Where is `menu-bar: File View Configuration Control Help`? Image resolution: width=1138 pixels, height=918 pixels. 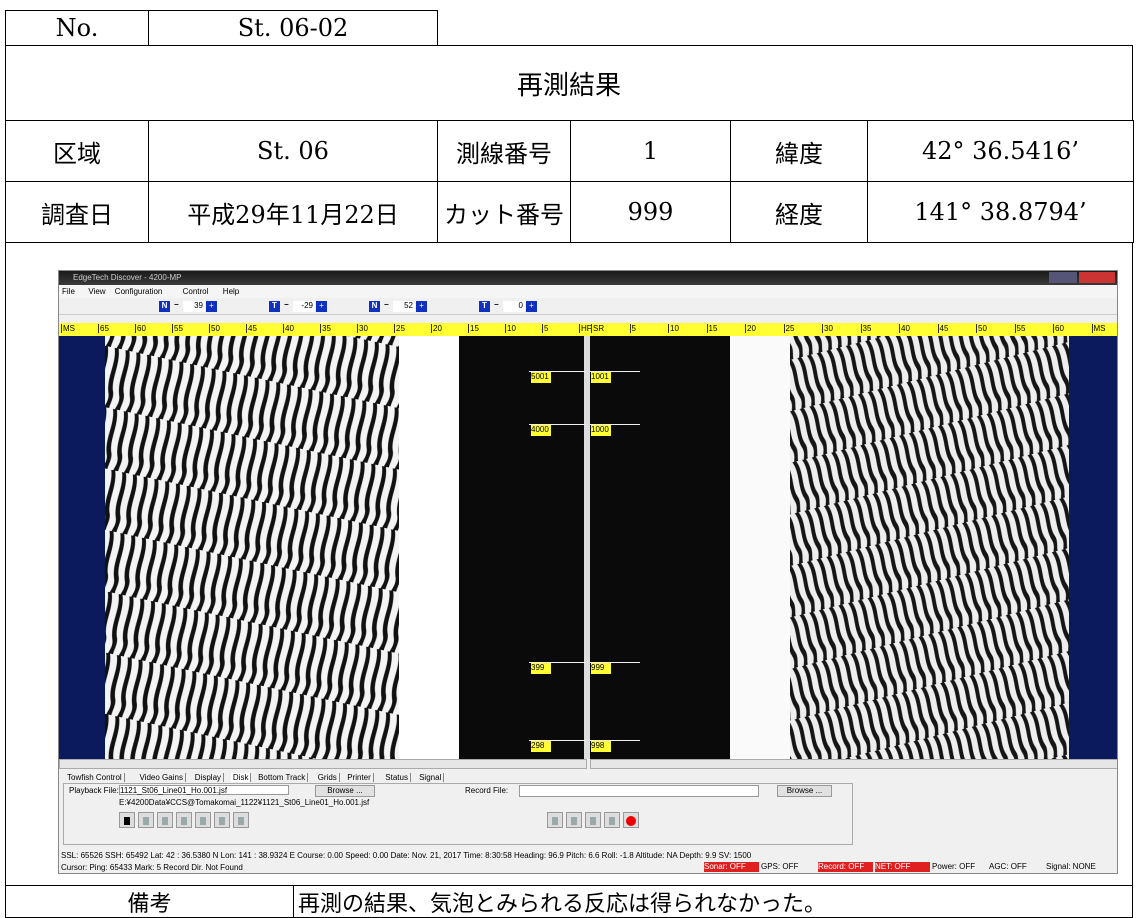 menu-bar: File View Configuration Control Help is located at coordinates (588, 291).